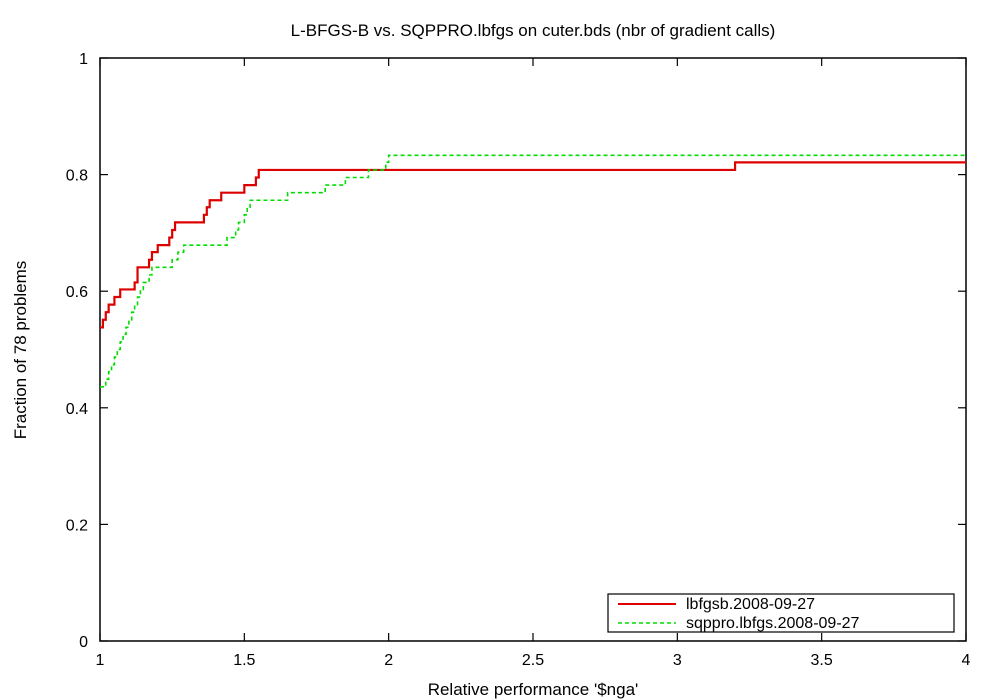 The image size is (1000, 700). What do you see at coordinates (244, 660) in the screenshot?
I see `x-tick-label: 1.5` at bounding box center [244, 660].